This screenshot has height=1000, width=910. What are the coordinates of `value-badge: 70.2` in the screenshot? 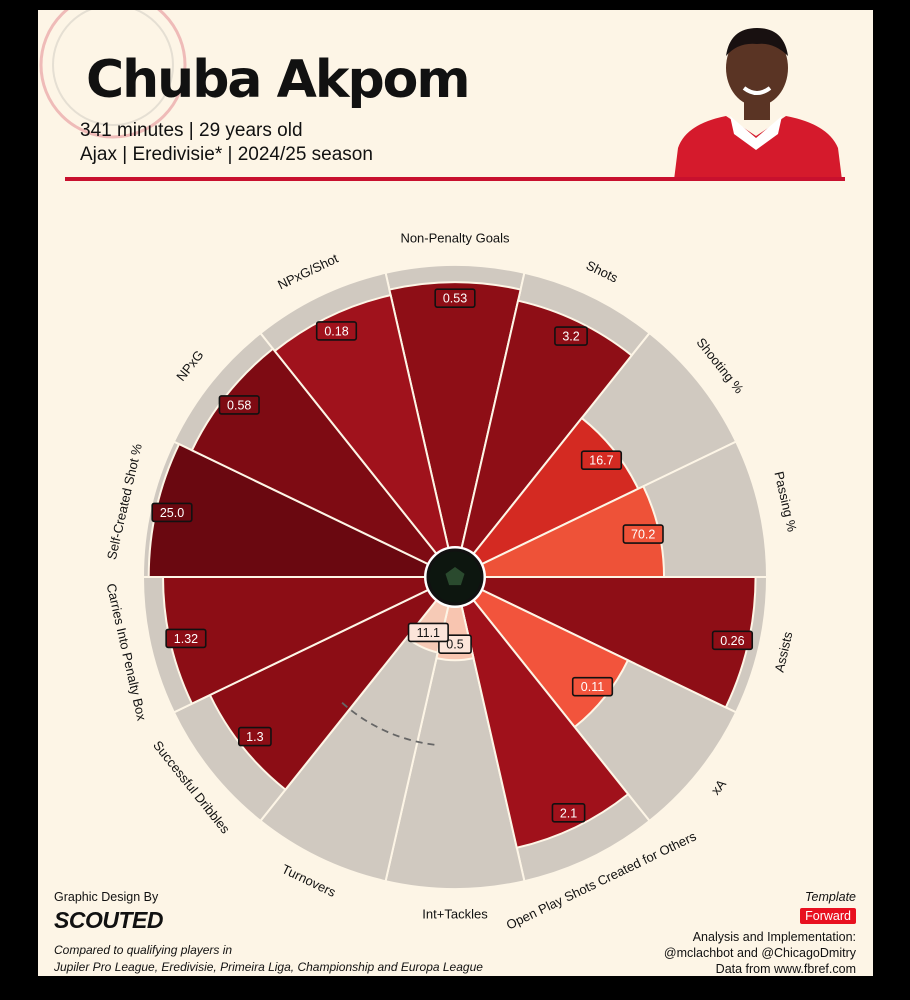 It's located at (643, 534).